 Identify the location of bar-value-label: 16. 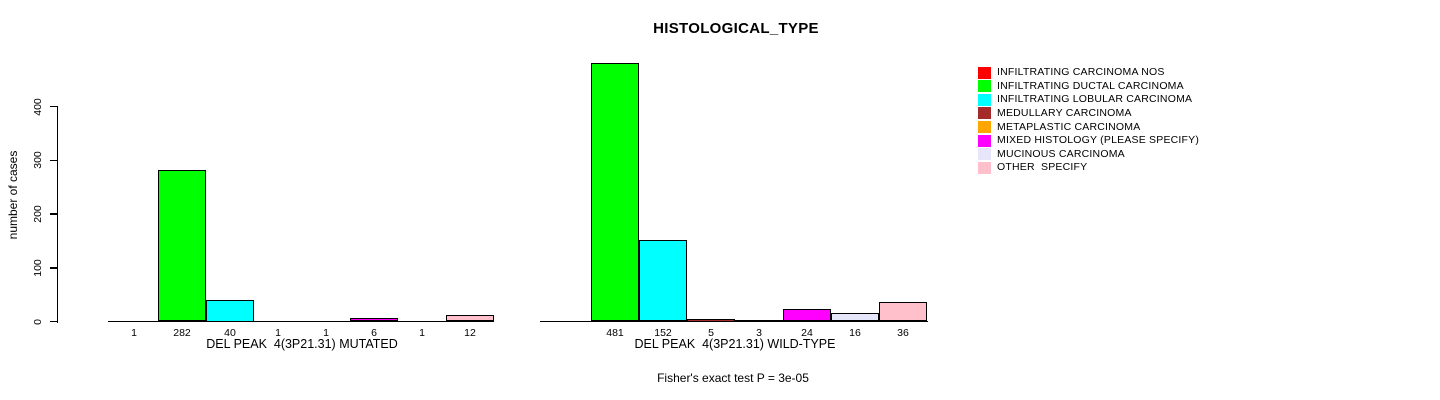
(855, 332).